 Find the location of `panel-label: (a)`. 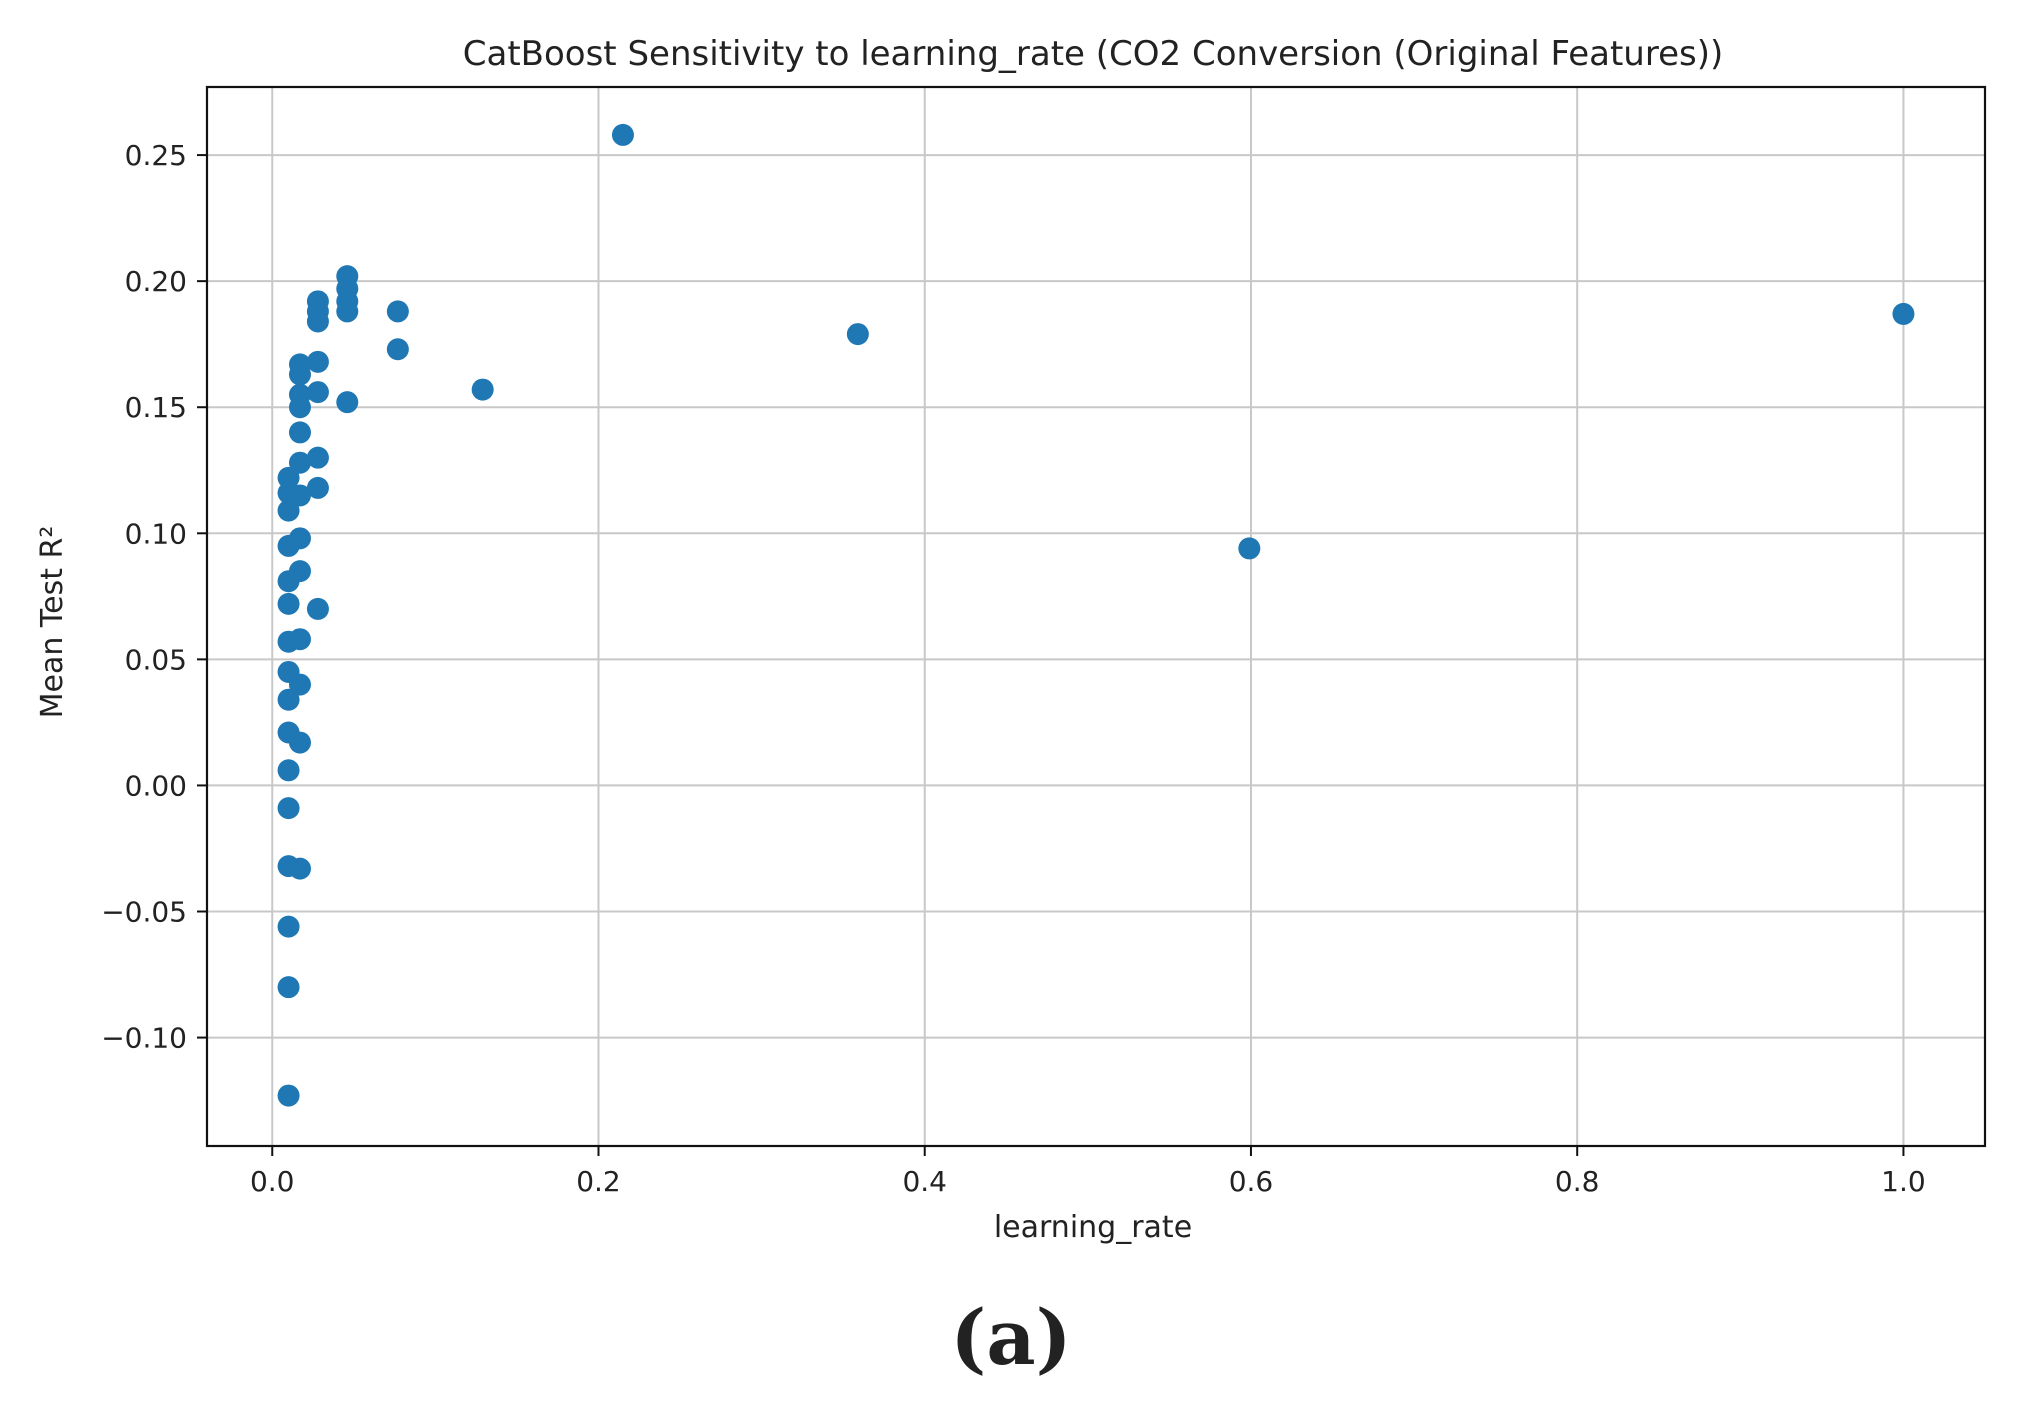

panel-label: (a) is located at coordinates (1010, 1337).